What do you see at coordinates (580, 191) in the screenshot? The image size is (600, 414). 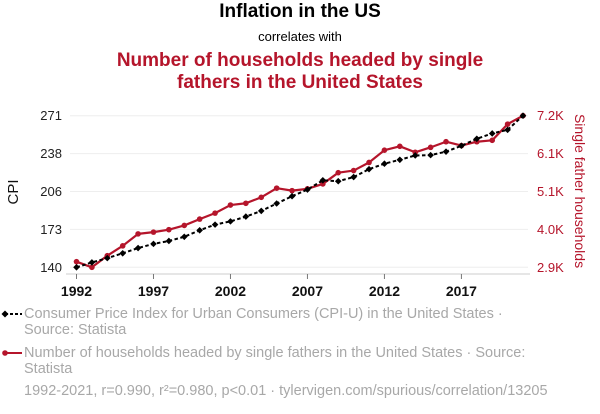 I see `y-axis-right-title: Single father households` at bounding box center [580, 191].